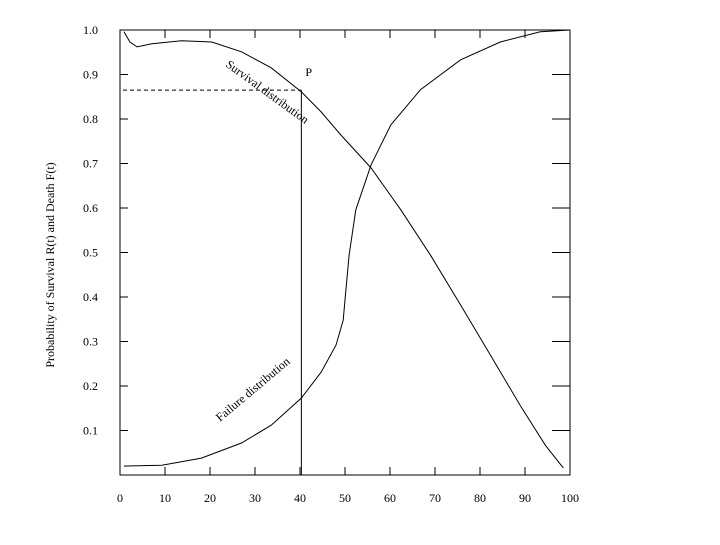 The width and height of the screenshot is (720, 545). What do you see at coordinates (120, 498) in the screenshot?
I see `x-tick-label: 0` at bounding box center [120, 498].